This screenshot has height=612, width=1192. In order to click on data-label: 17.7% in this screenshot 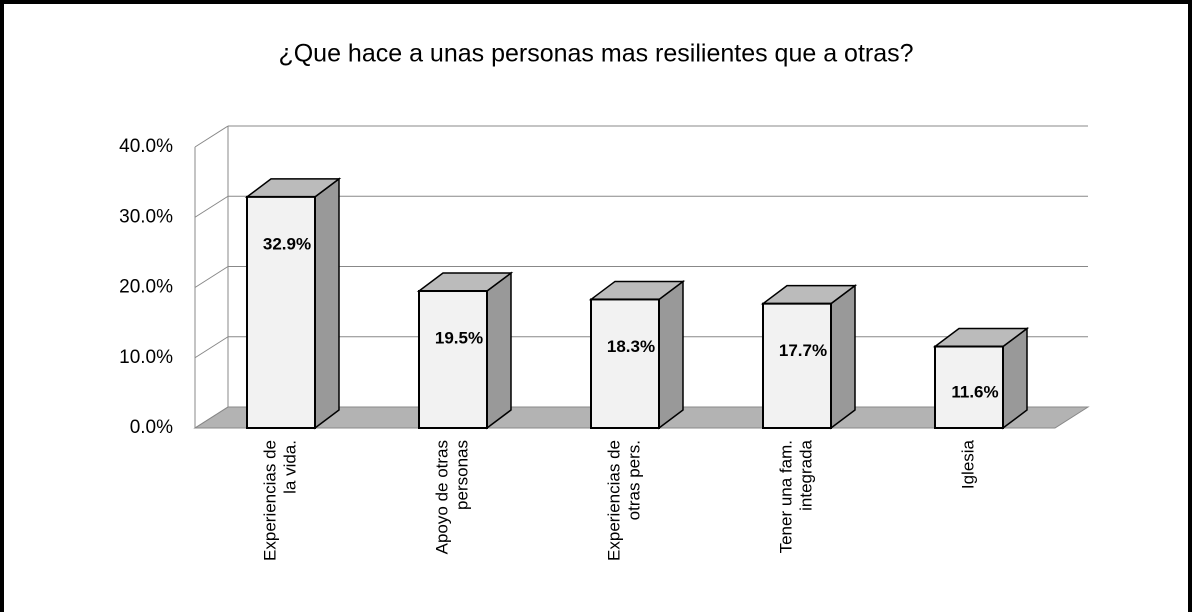, I will do `click(803, 350)`.